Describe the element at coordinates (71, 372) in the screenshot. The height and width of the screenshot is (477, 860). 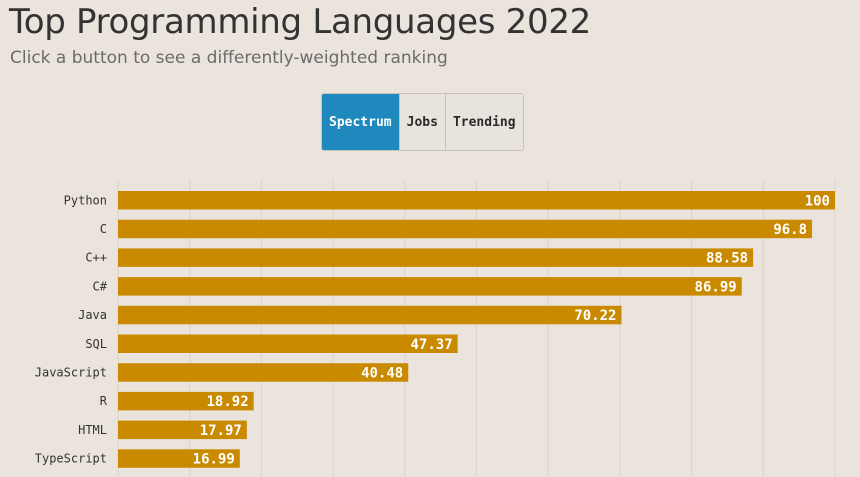
I see `category-label: JavaScript` at that location.